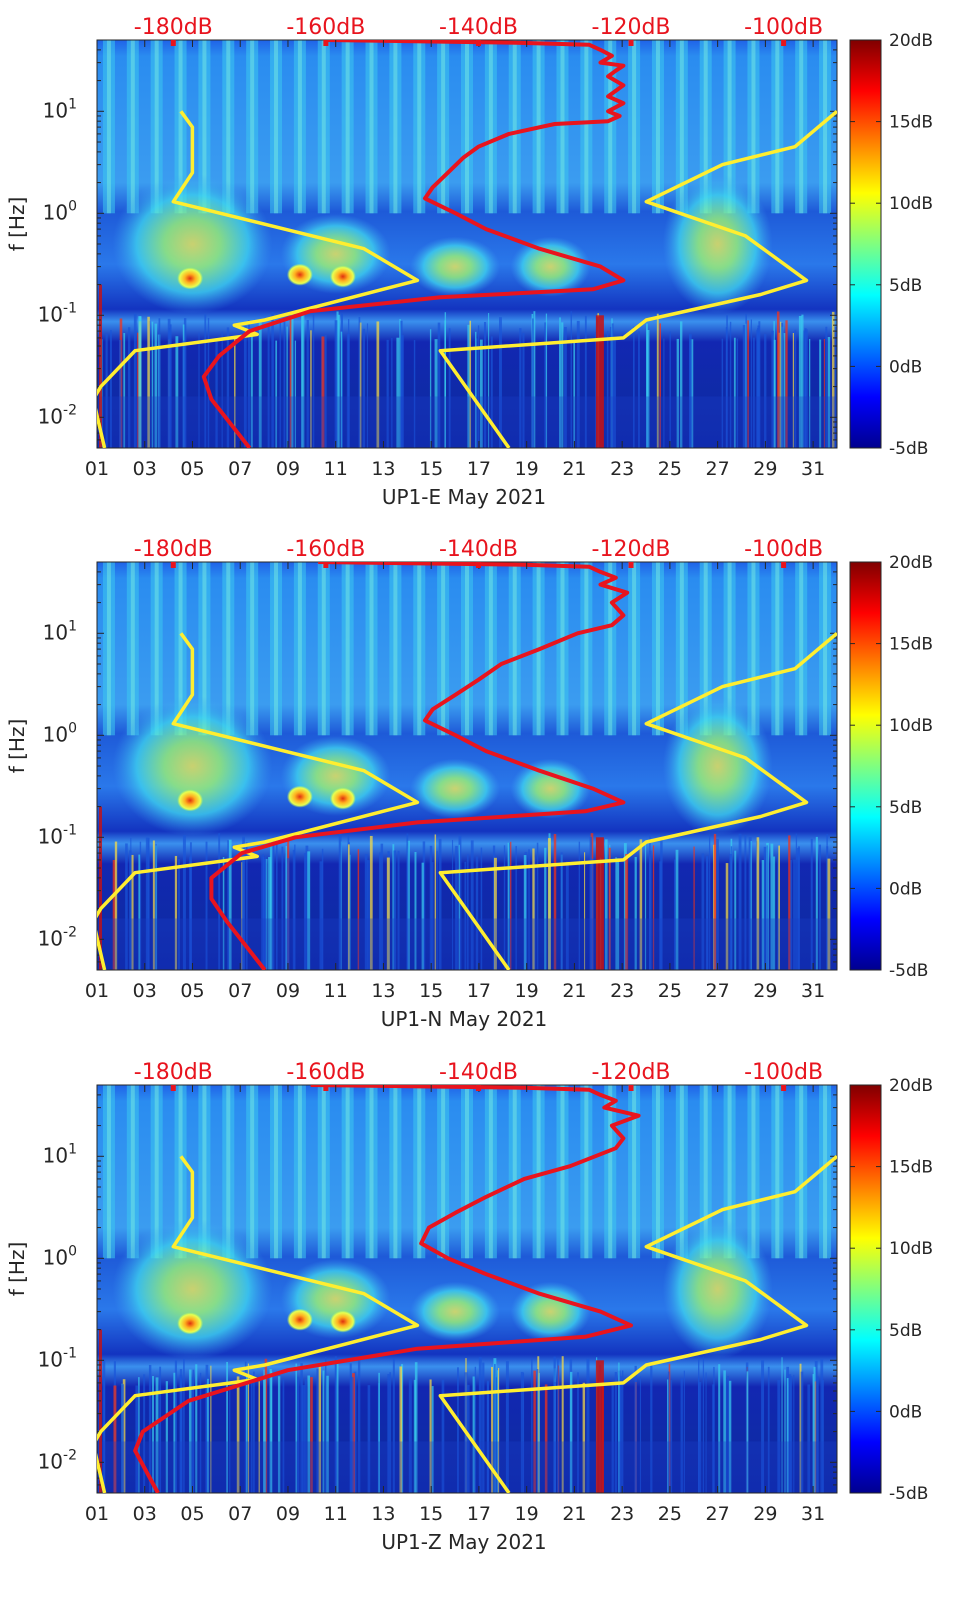  I want to click on x-axis-label: UP1-N May 2021, so click(464, 1019).